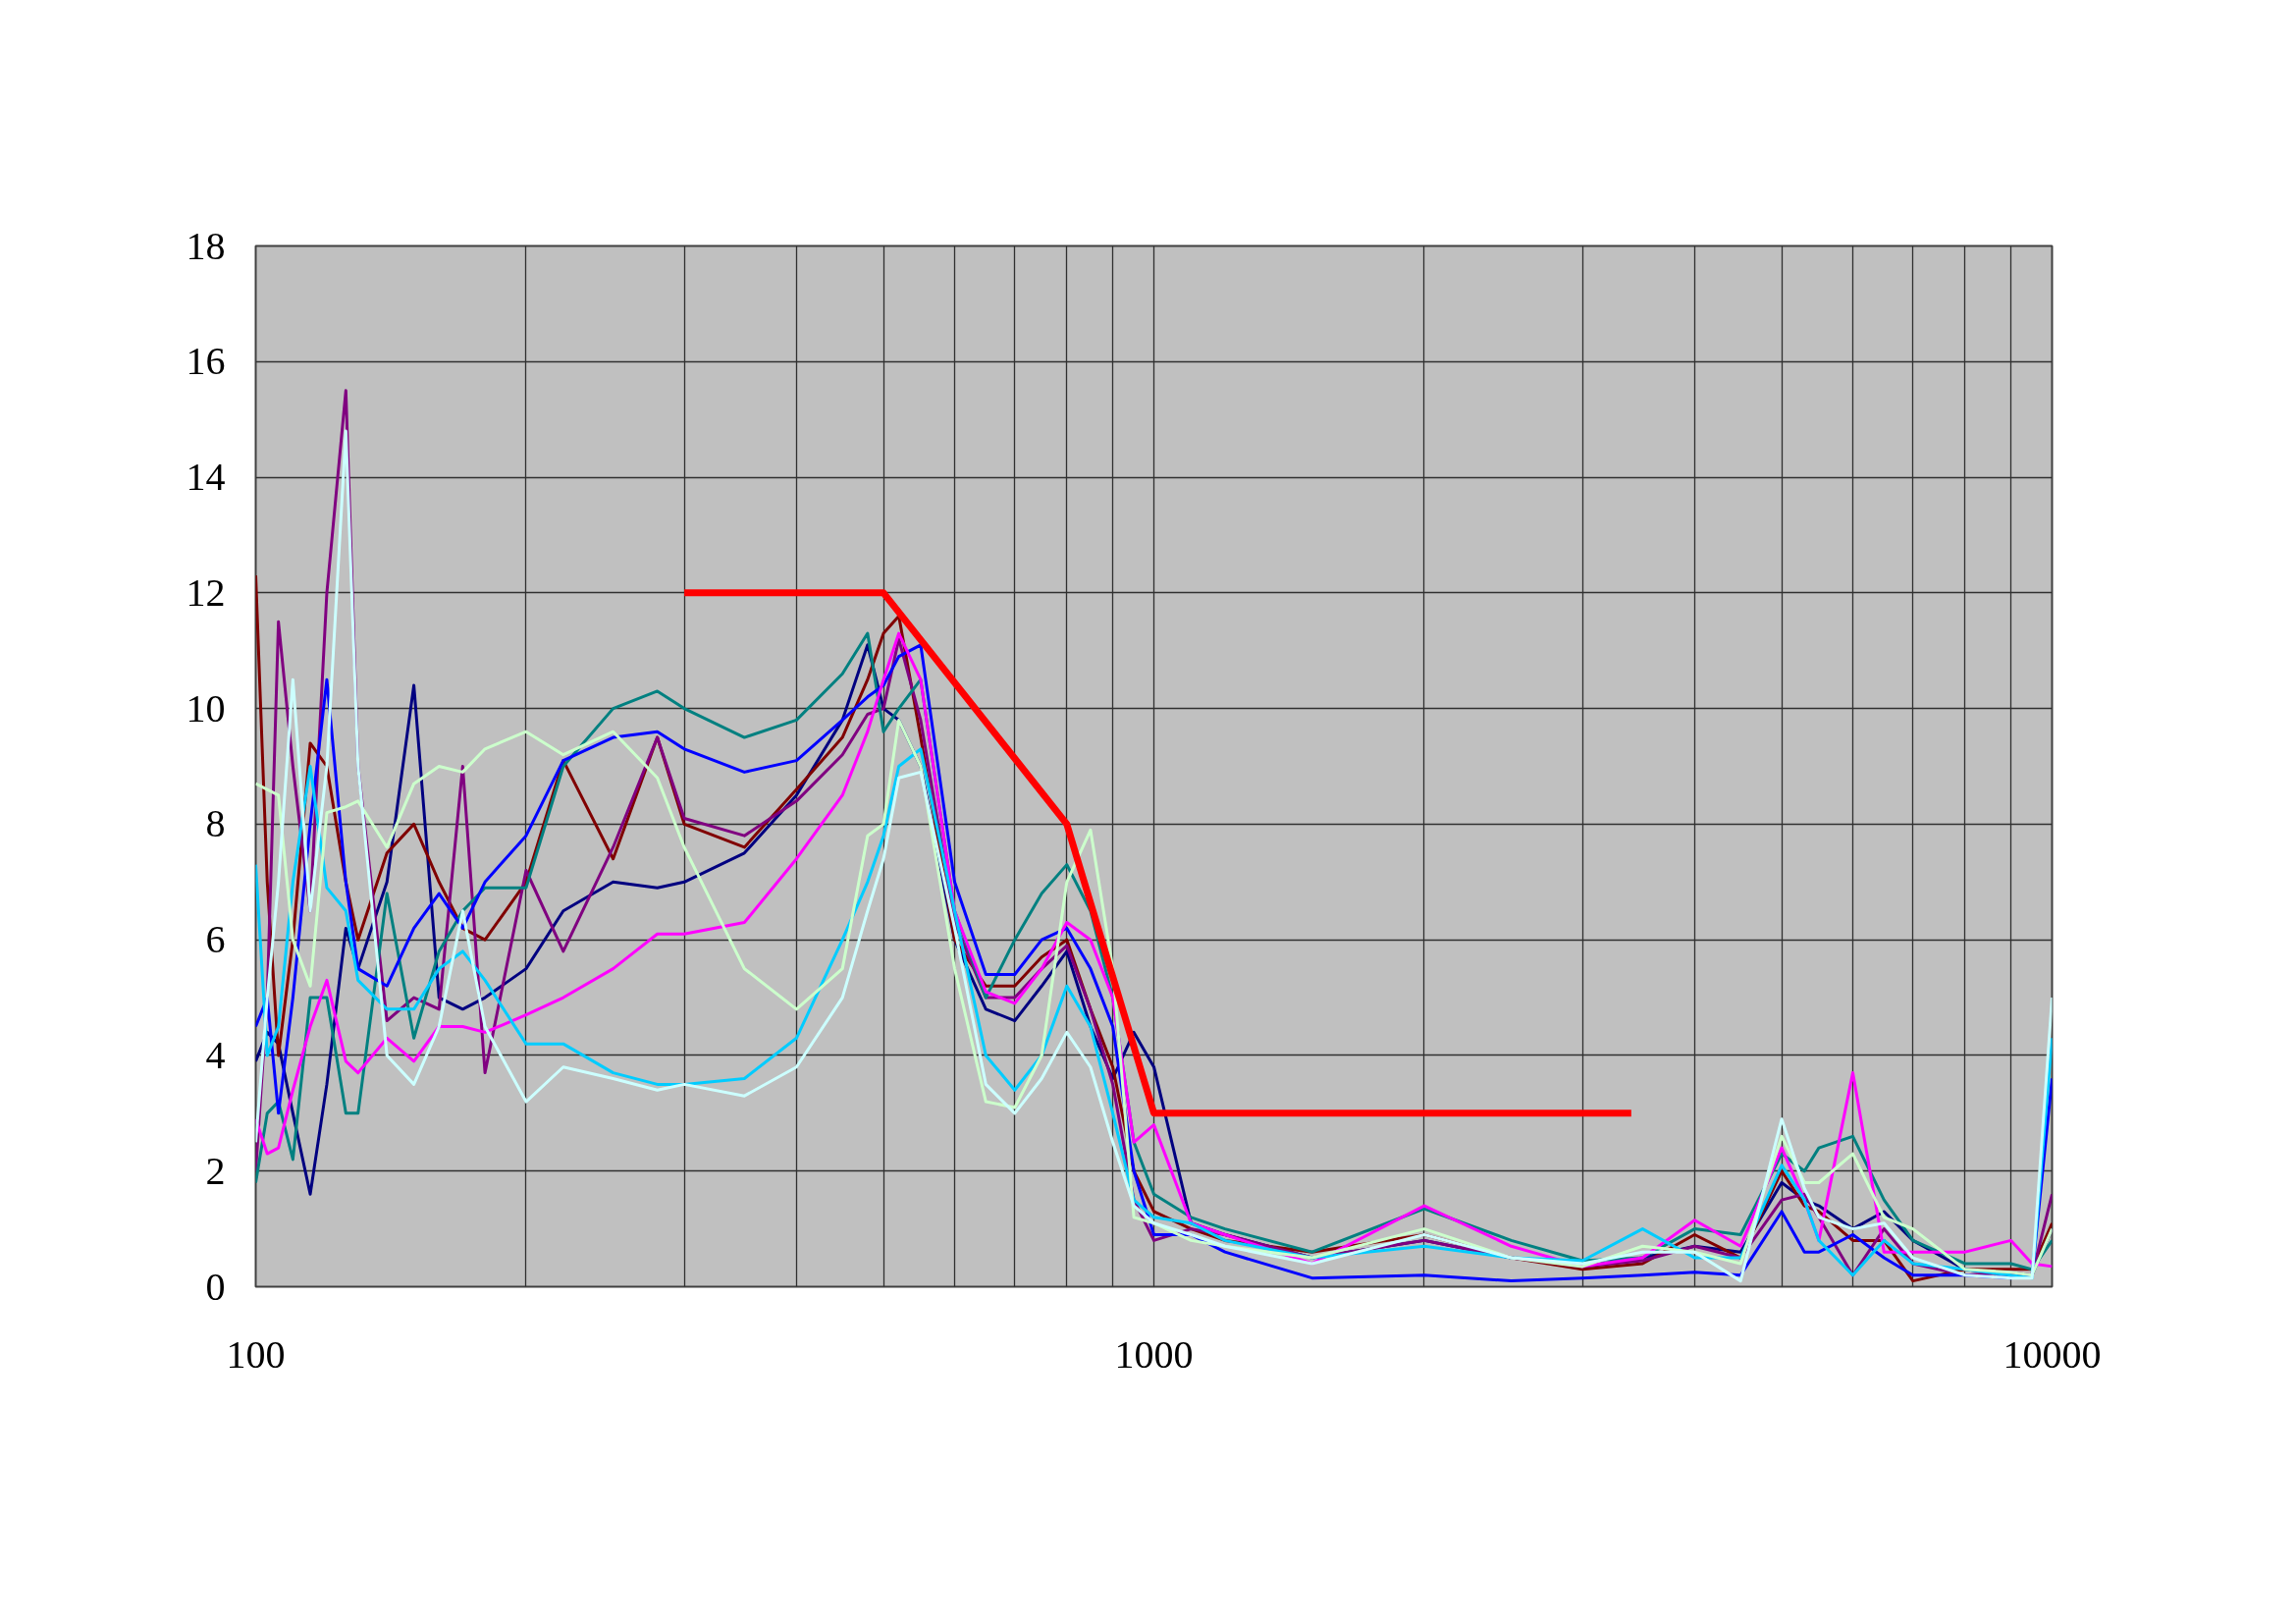 The width and height of the screenshot is (2296, 1623). I want to click on y-tick-label: 14, so click(206, 477).